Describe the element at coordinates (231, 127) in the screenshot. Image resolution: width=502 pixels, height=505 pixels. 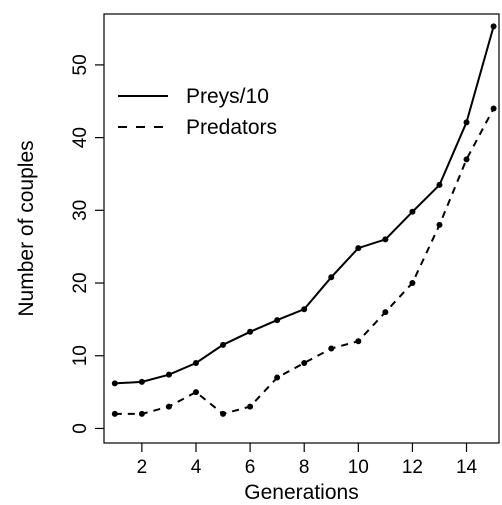
I see `legend-label: Predators` at that location.